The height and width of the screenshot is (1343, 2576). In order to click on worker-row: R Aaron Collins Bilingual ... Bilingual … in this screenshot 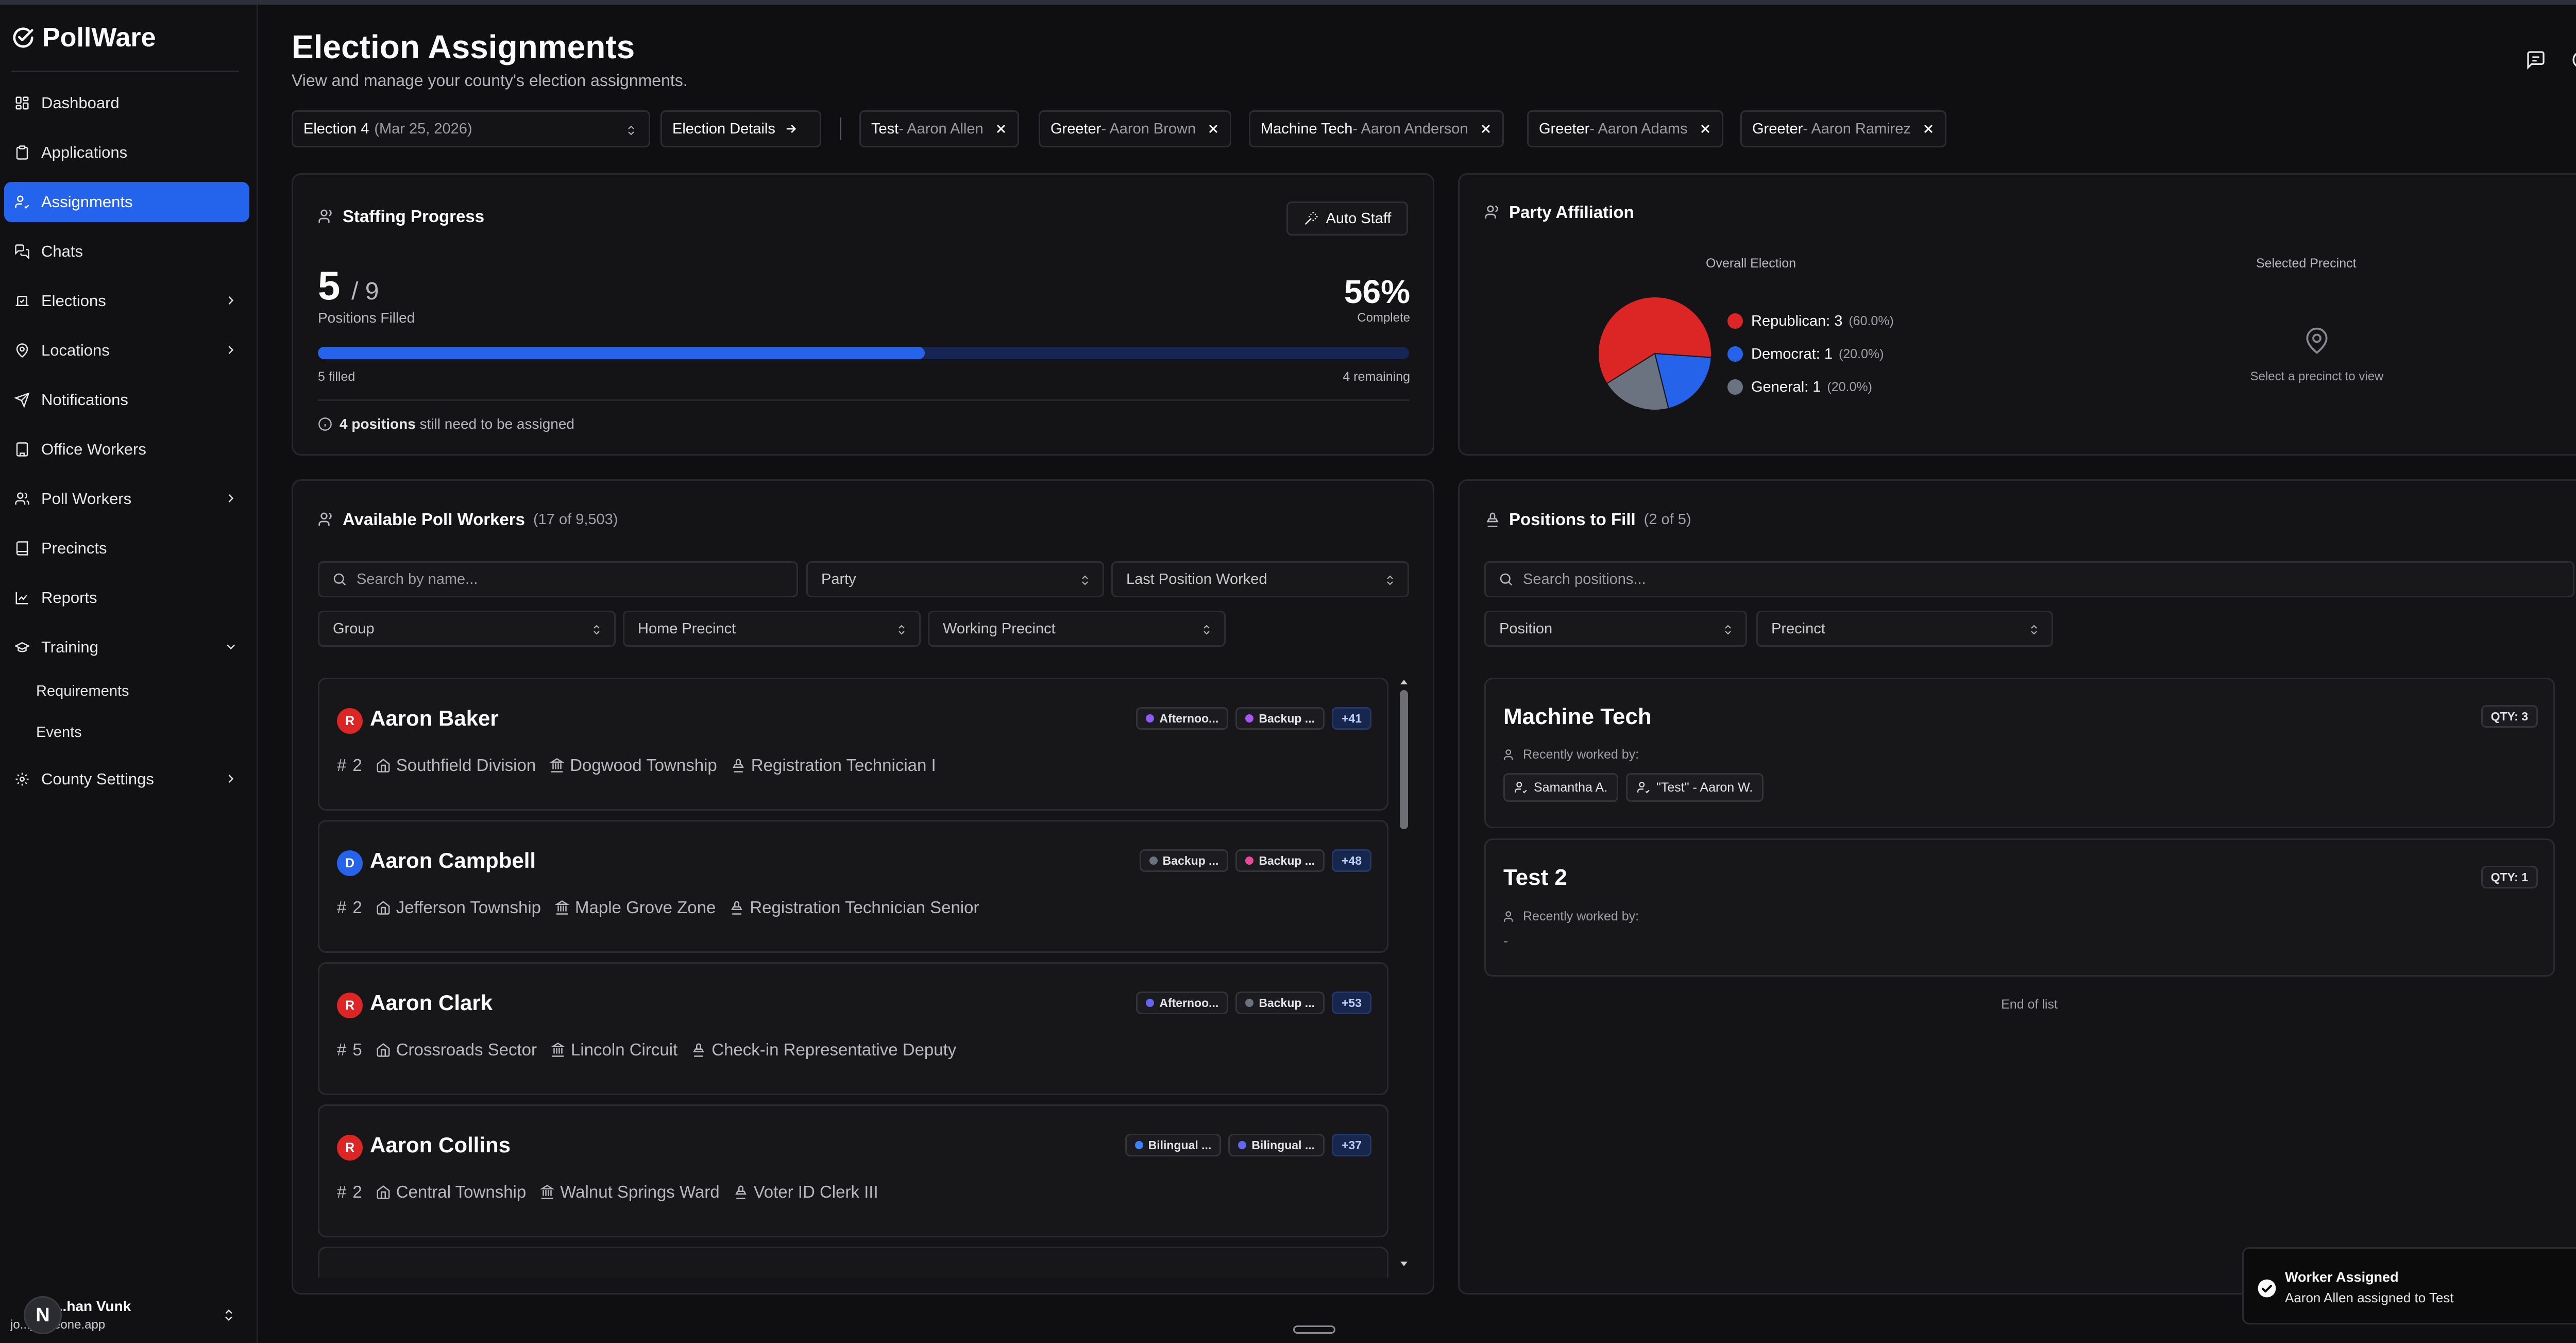, I will do `click(853, 1170)`.